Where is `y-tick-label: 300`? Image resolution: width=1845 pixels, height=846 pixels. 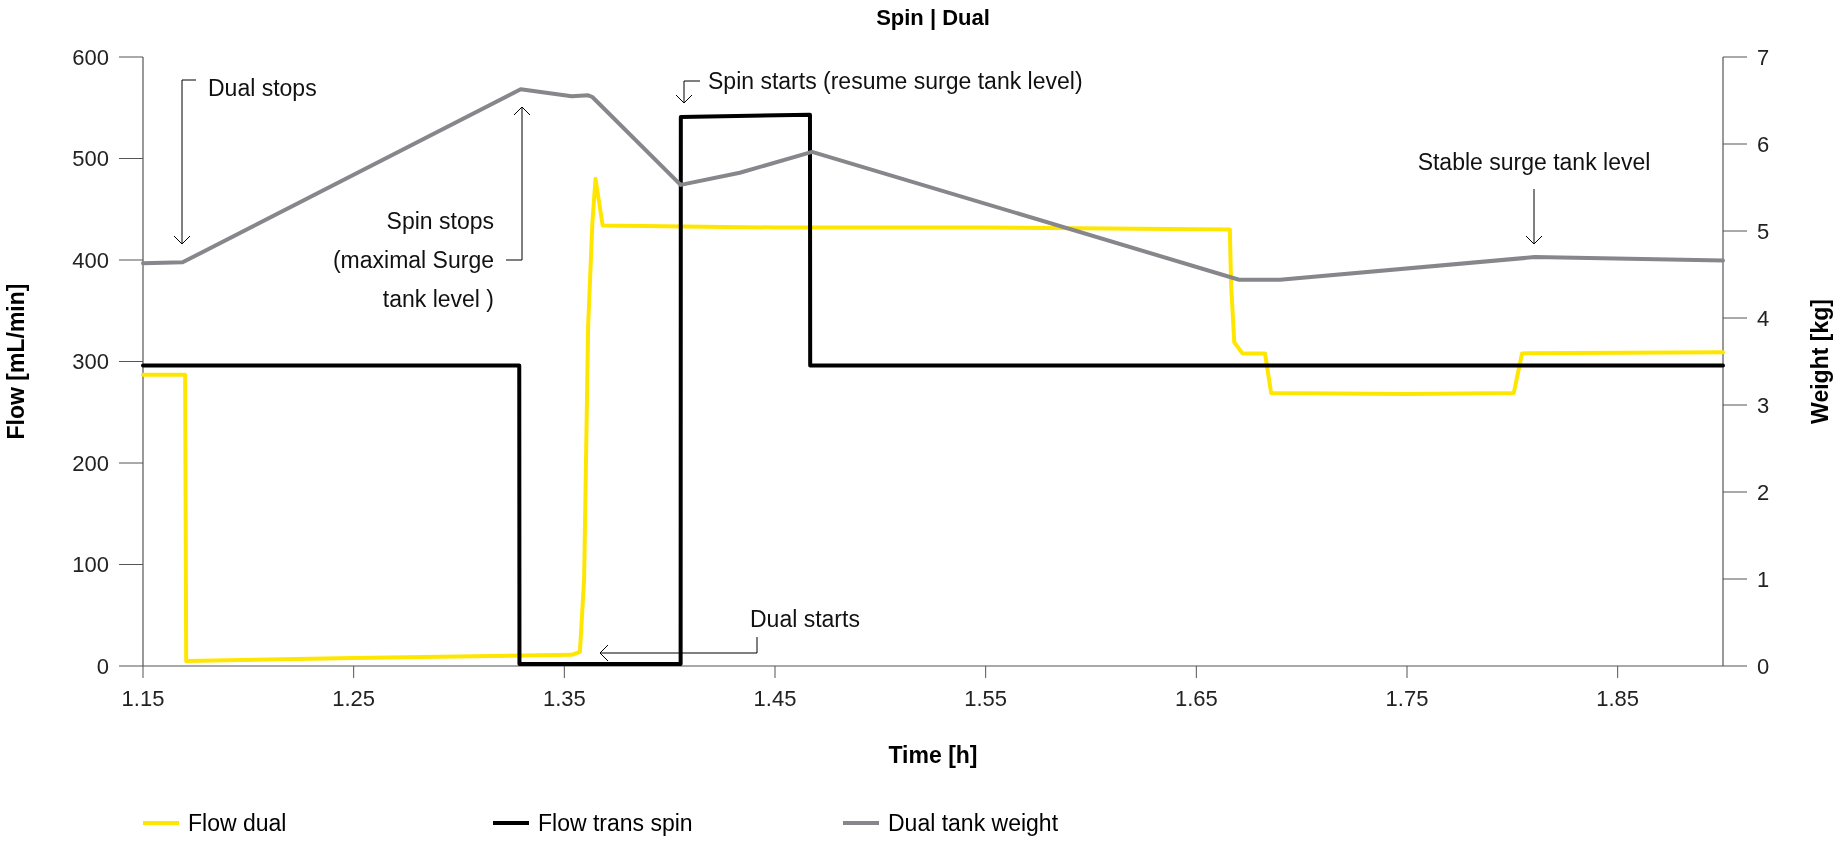
y-tick-label: 300 is located at coordinates (90, 362).